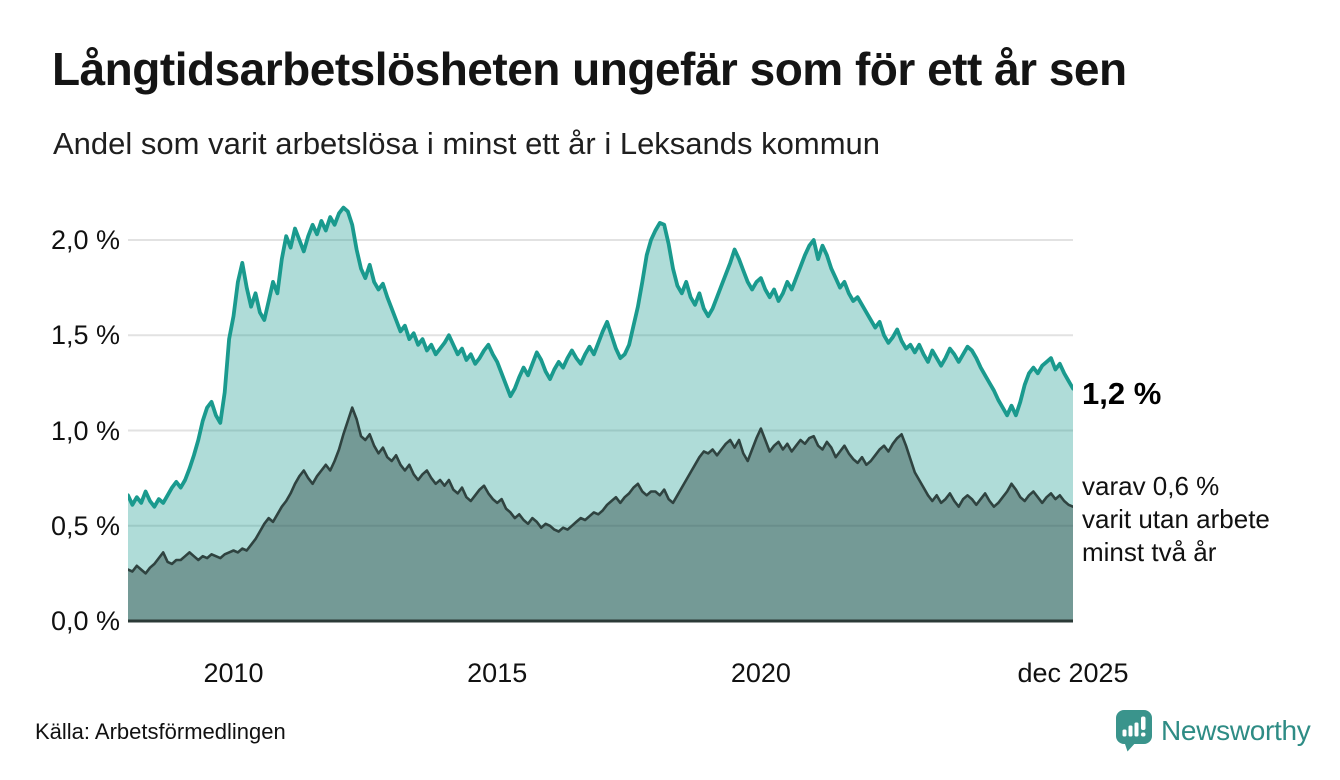 This screenshot has height=780, width=1340. What do you see at coordinates (497, 673) in the screenshot?
I see `x-tick-label: 2015` at bounding box center [497, 673].